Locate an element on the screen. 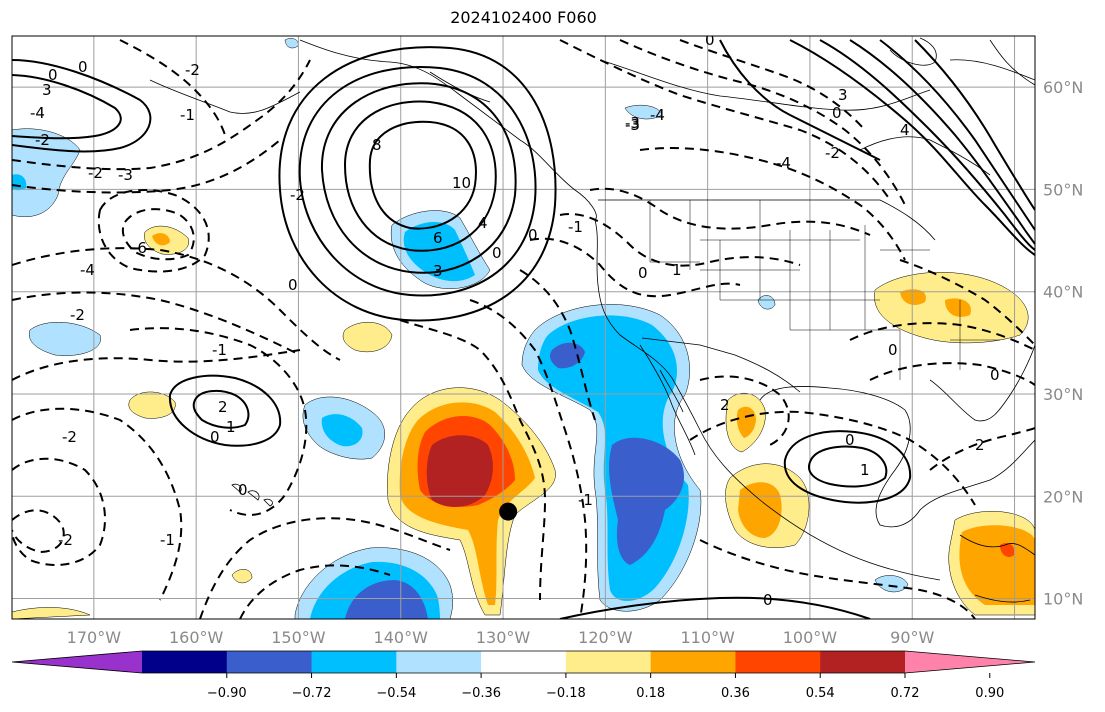 The width and height of the screenshot is (1105, 712). longitude-label: 160°W is located at coordinates (196, 637).